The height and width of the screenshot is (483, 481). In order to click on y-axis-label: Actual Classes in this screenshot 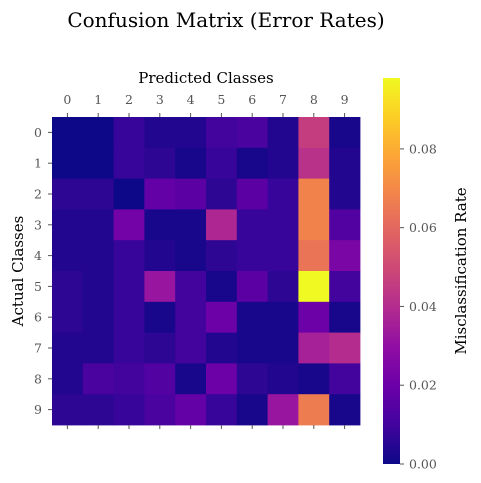, I will do `click(18, 272)`.